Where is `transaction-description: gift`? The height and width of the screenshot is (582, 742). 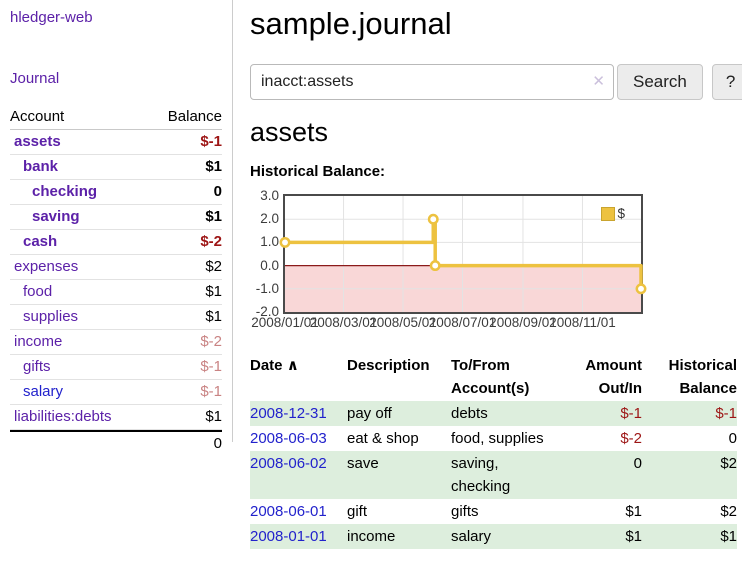
transaction-description: gift is located at coordinates (357, 511).